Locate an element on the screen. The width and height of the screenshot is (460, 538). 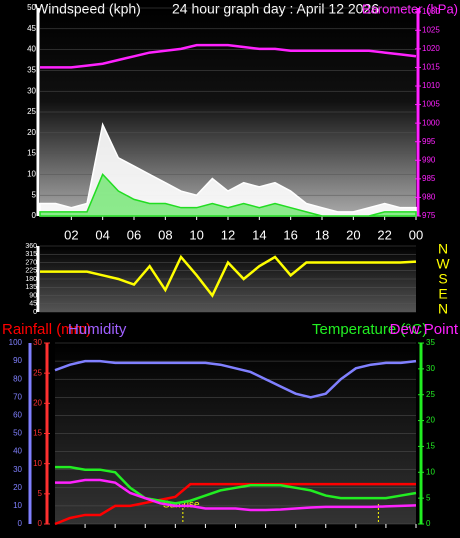
series-title: Barometer (hPa) is located at coordinates (410, 8).